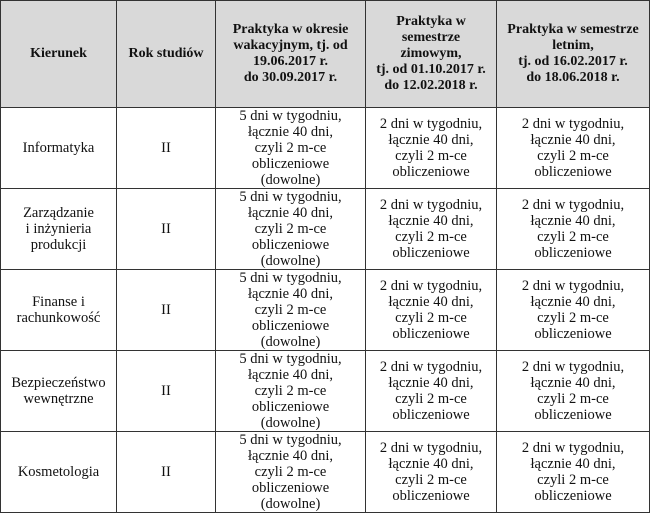 This screenshot has height=513, width=650. What do you see at coordinates (58, 54) in the screenshot?
I see `header-kierunek: Kierunek` at bounding box center [58, 54].